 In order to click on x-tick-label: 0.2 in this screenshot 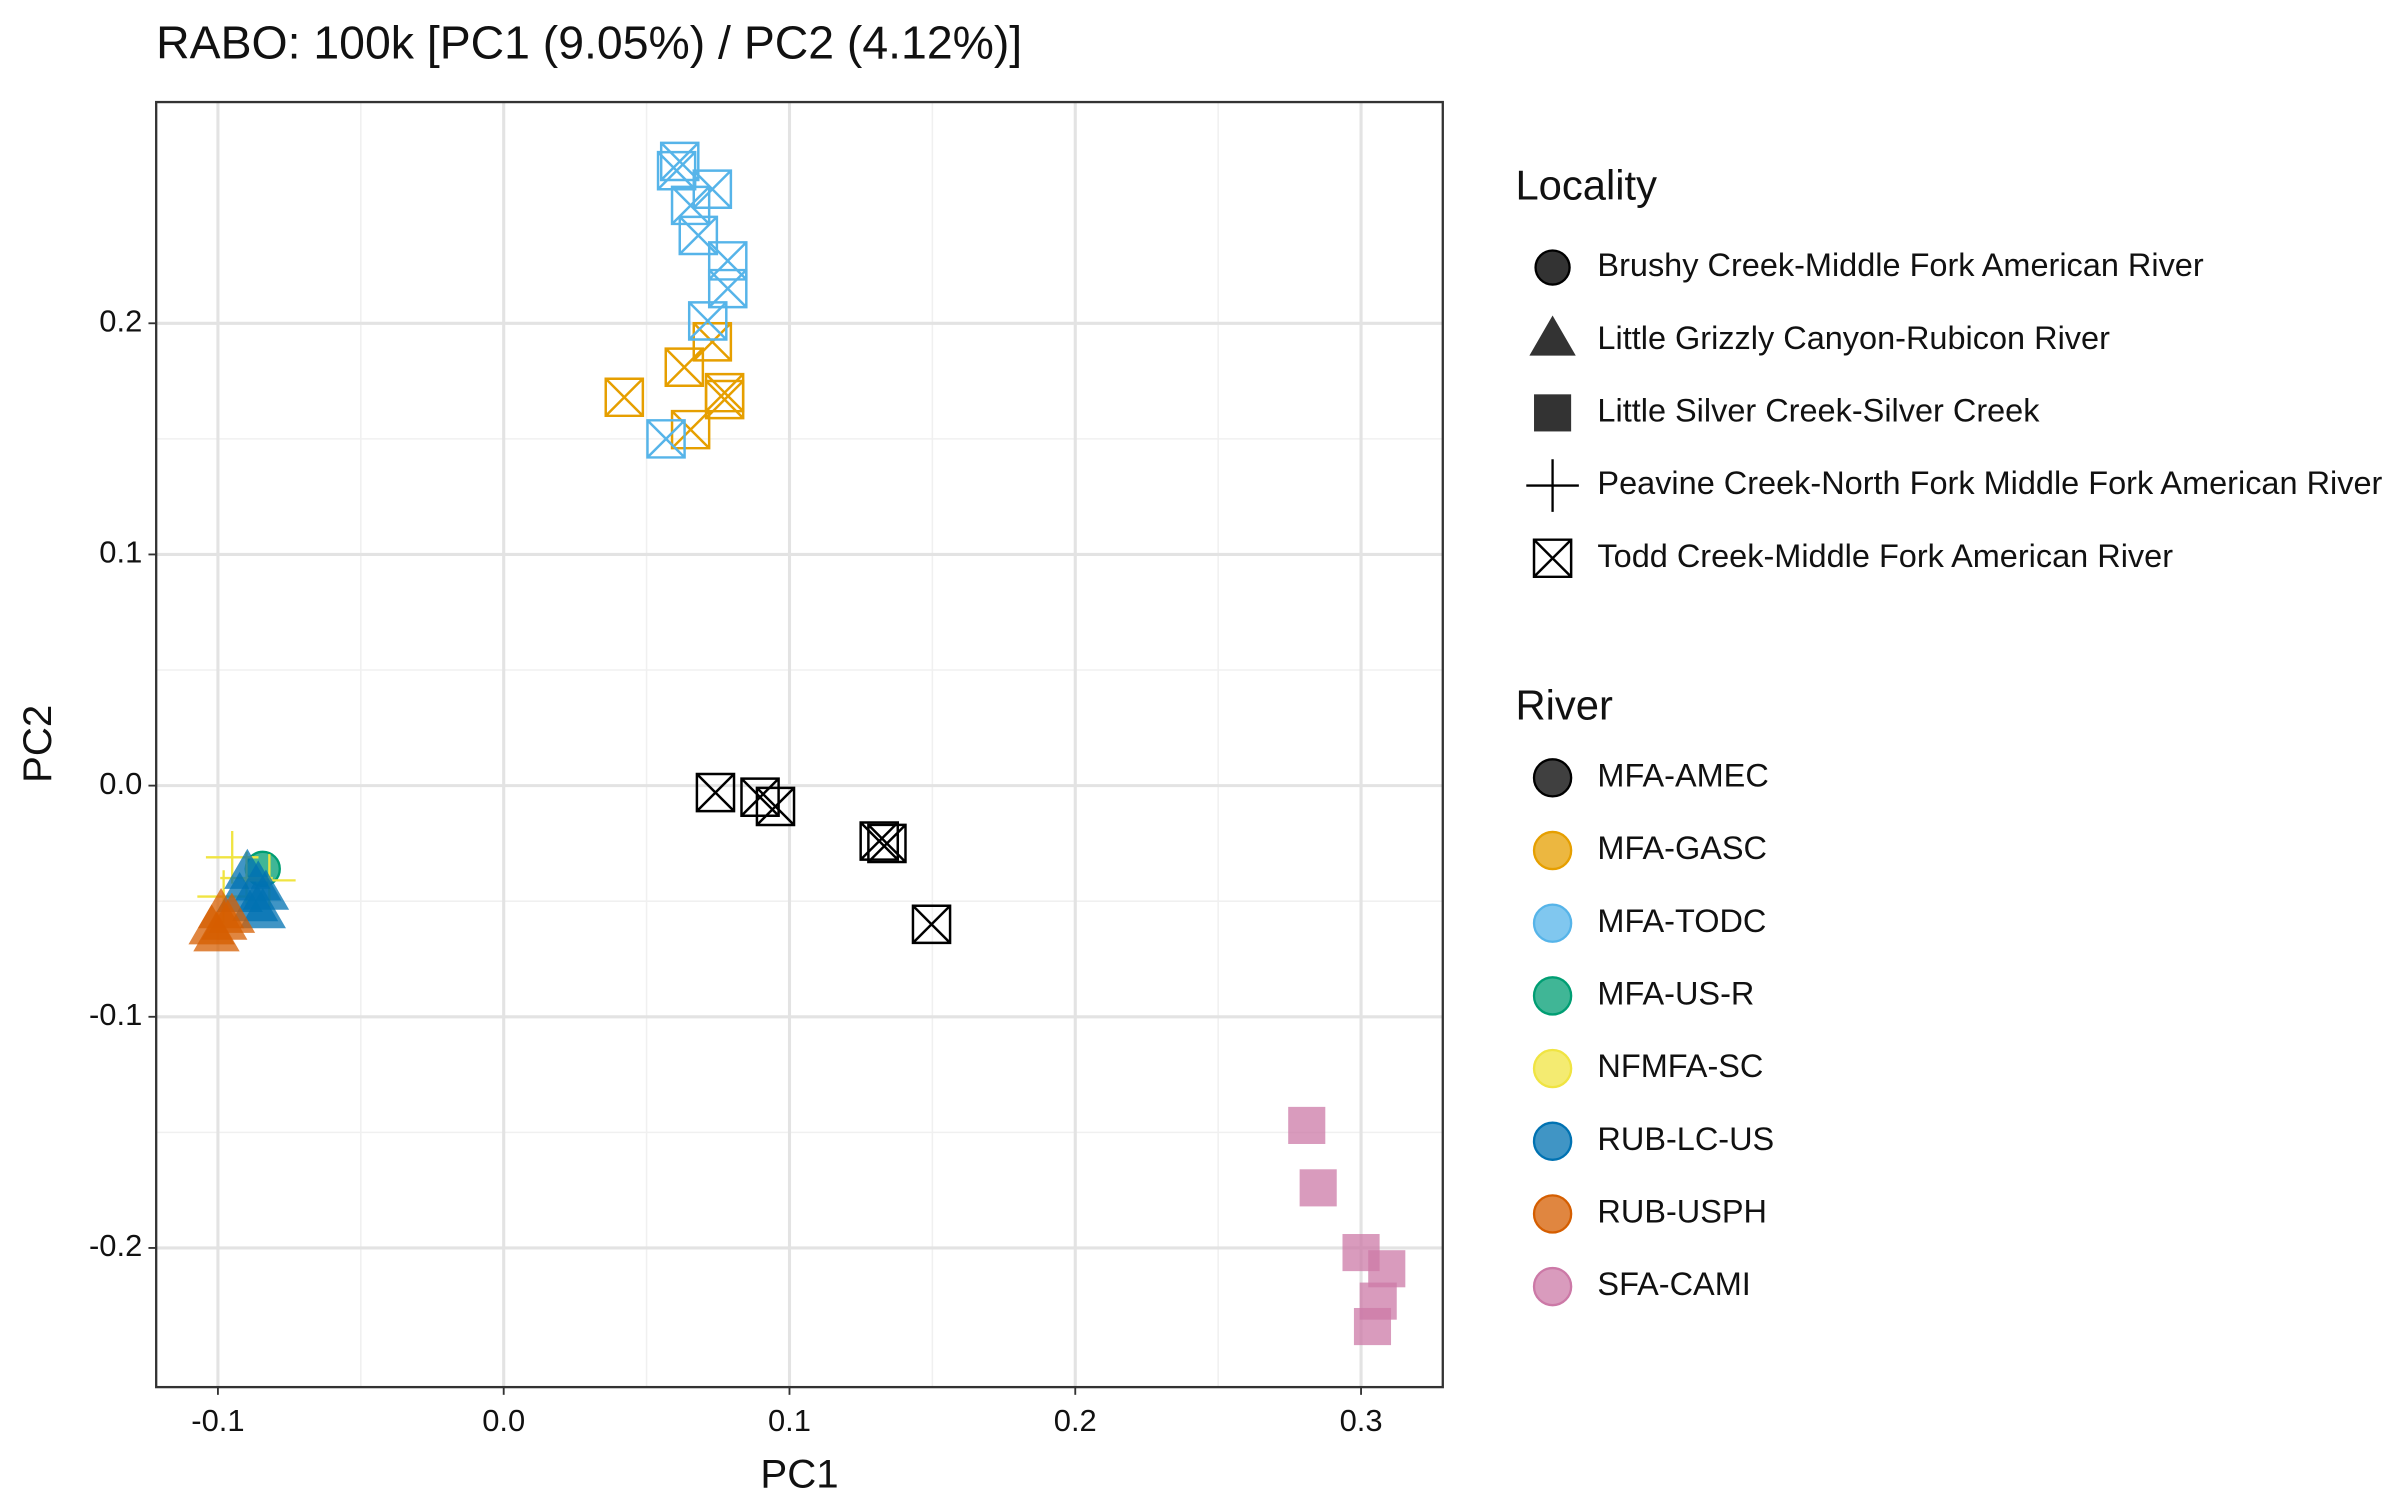, I will do `click(1075, 1420)`.